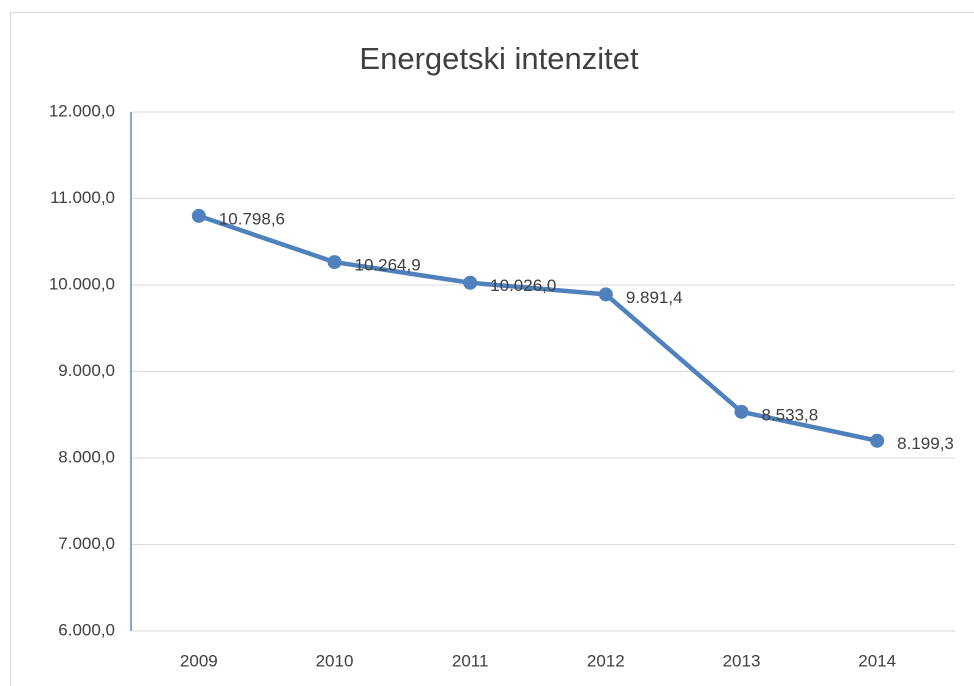 The image size is (974, 686). I want to click on y-tick-label: 6.000,0, so click(86, 629).